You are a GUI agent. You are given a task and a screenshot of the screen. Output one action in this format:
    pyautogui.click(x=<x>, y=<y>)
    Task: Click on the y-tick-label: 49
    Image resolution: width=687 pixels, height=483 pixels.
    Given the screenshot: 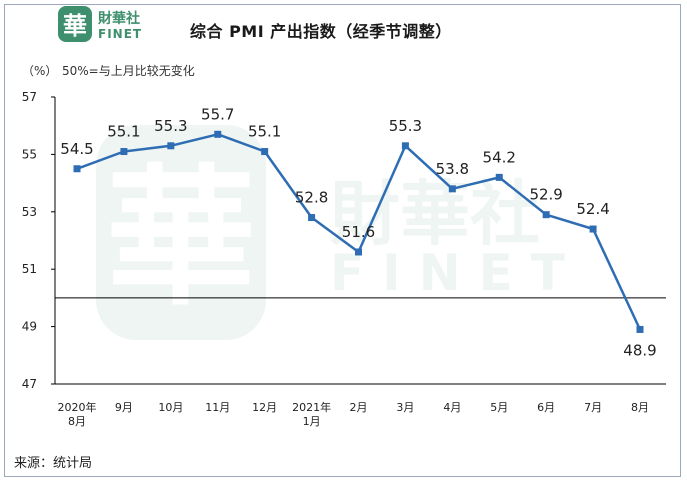 What is the action you would take?
    pyautogui.click(x=29, y=327)
    